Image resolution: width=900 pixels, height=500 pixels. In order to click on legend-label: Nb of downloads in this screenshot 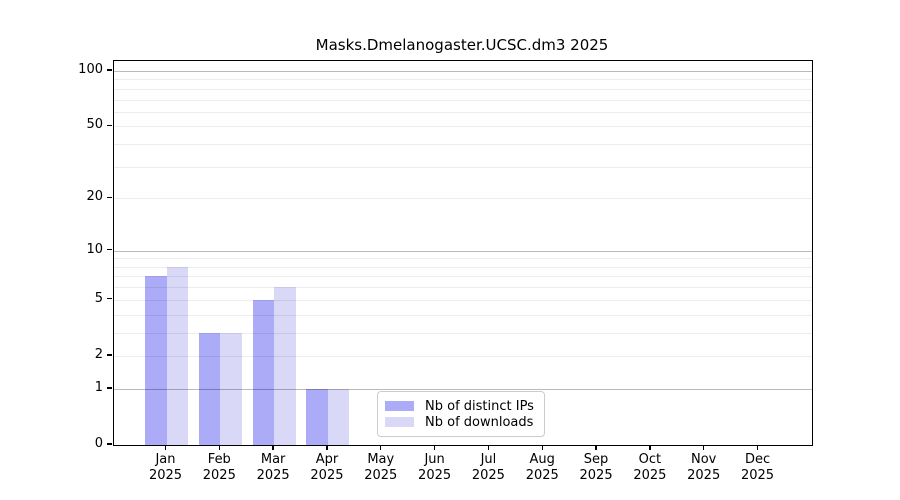, I will do `click(479, 422)`.